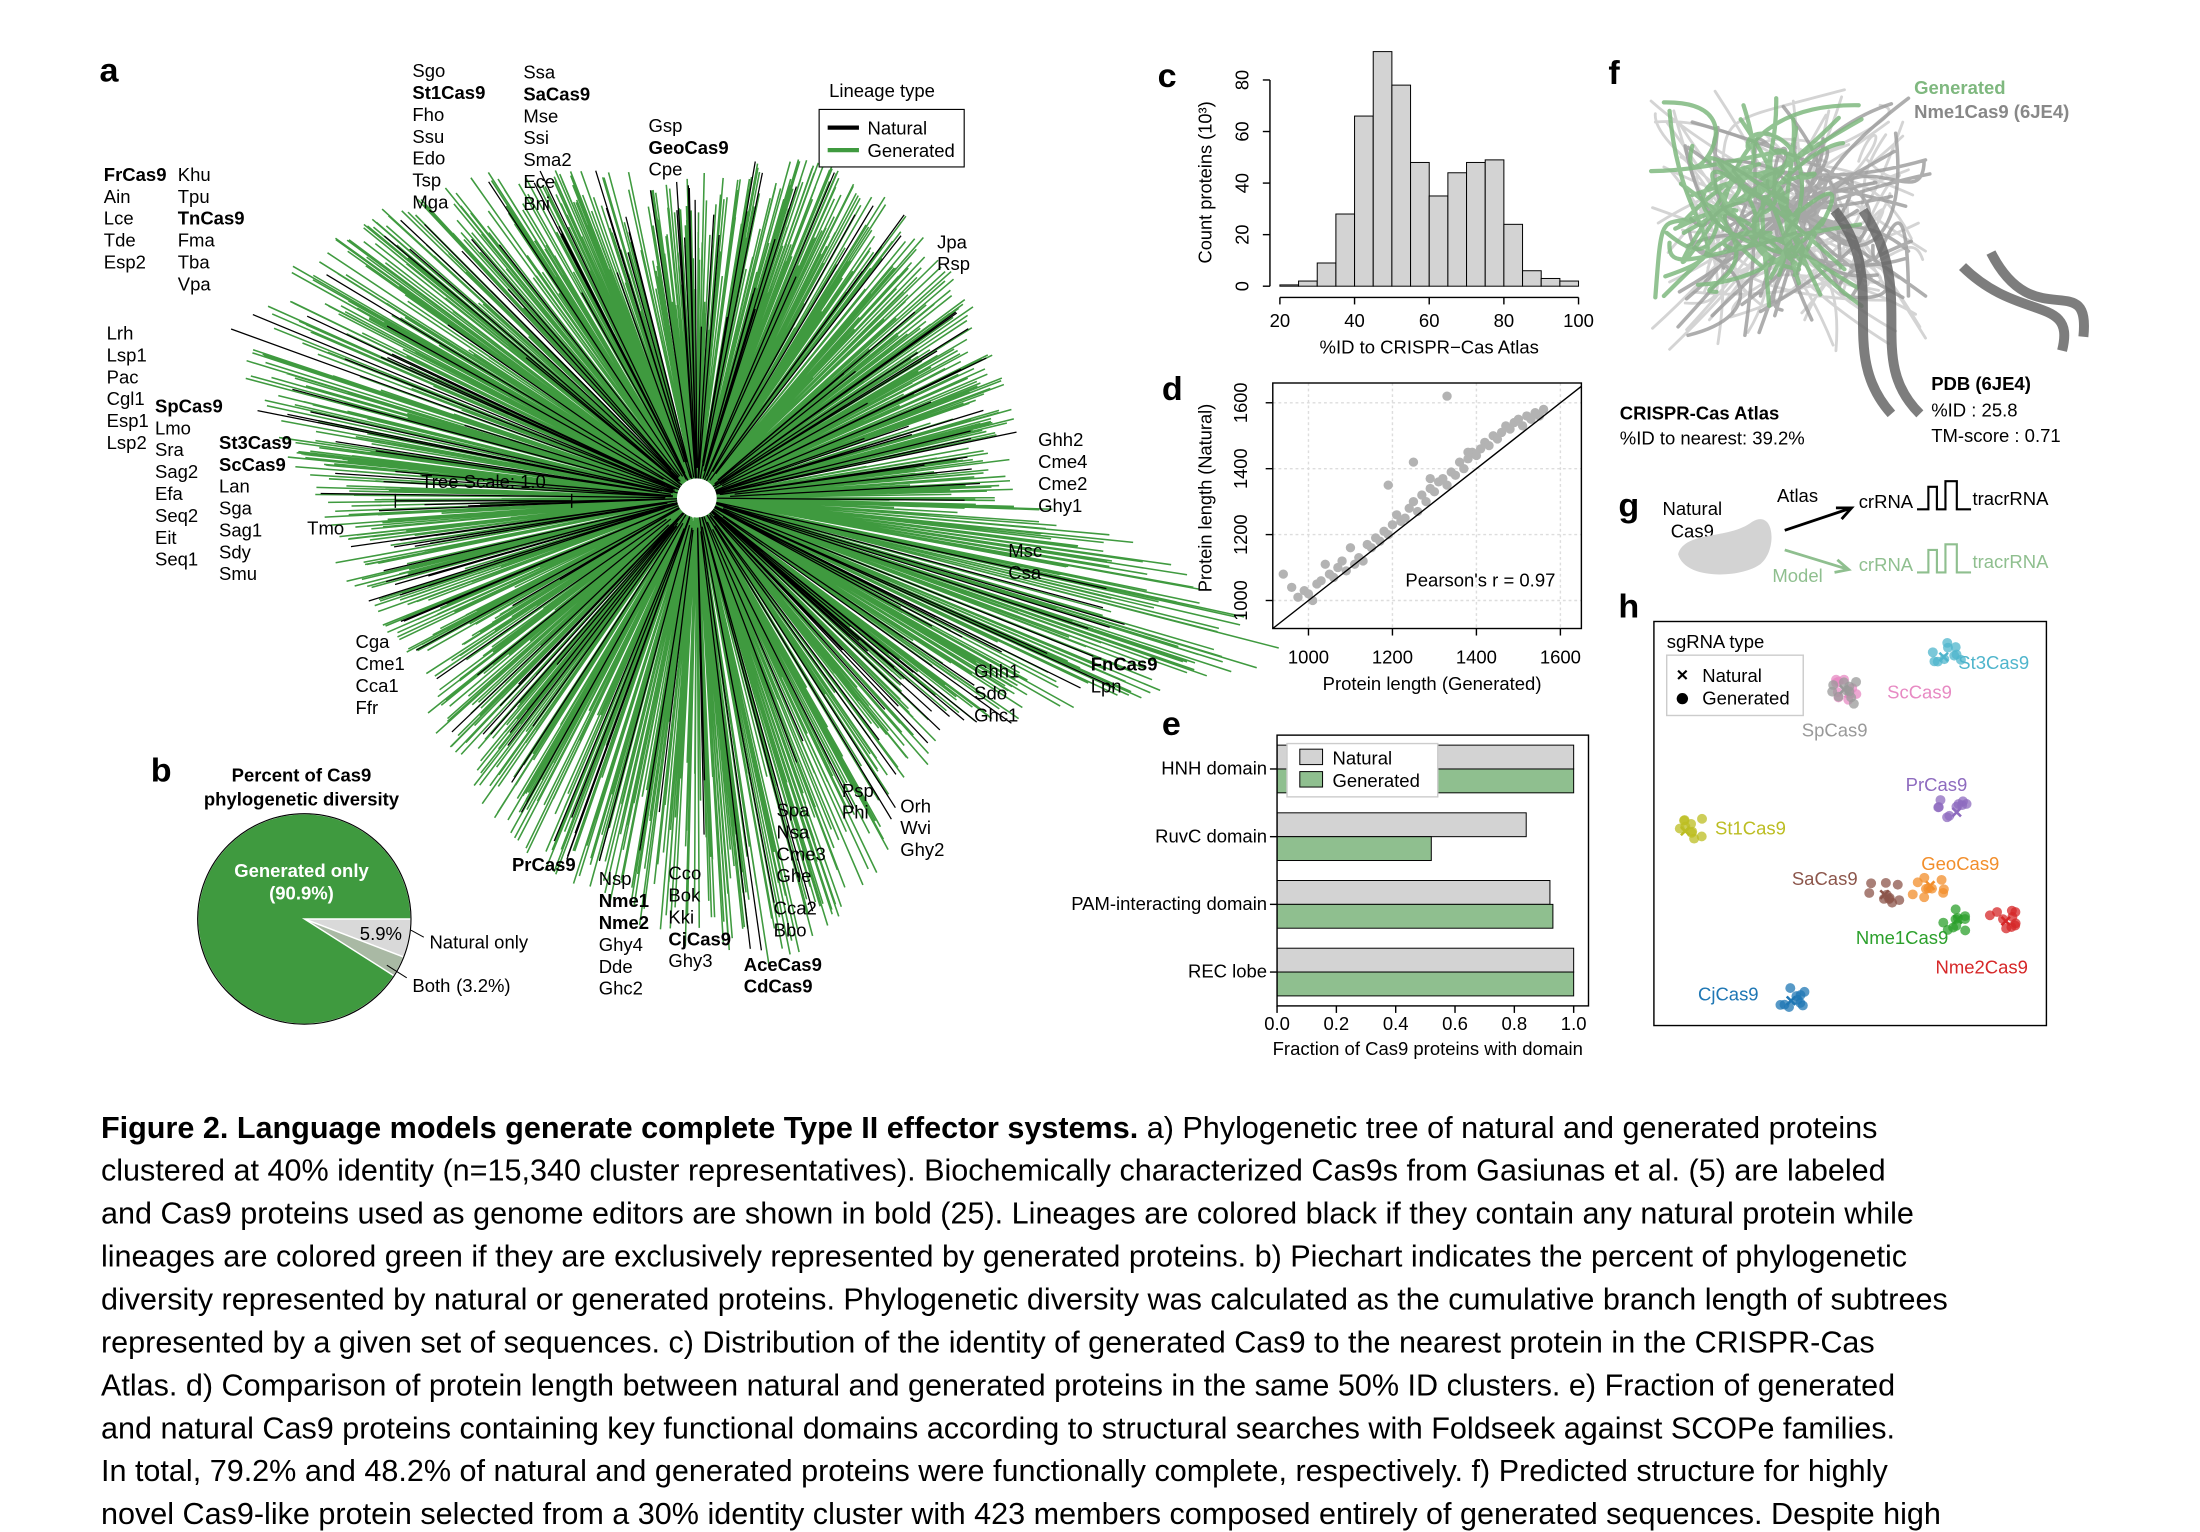 This screenshot has height=1532, width=2200. I want to click on pie-label: Generated only, so click(301, 870).